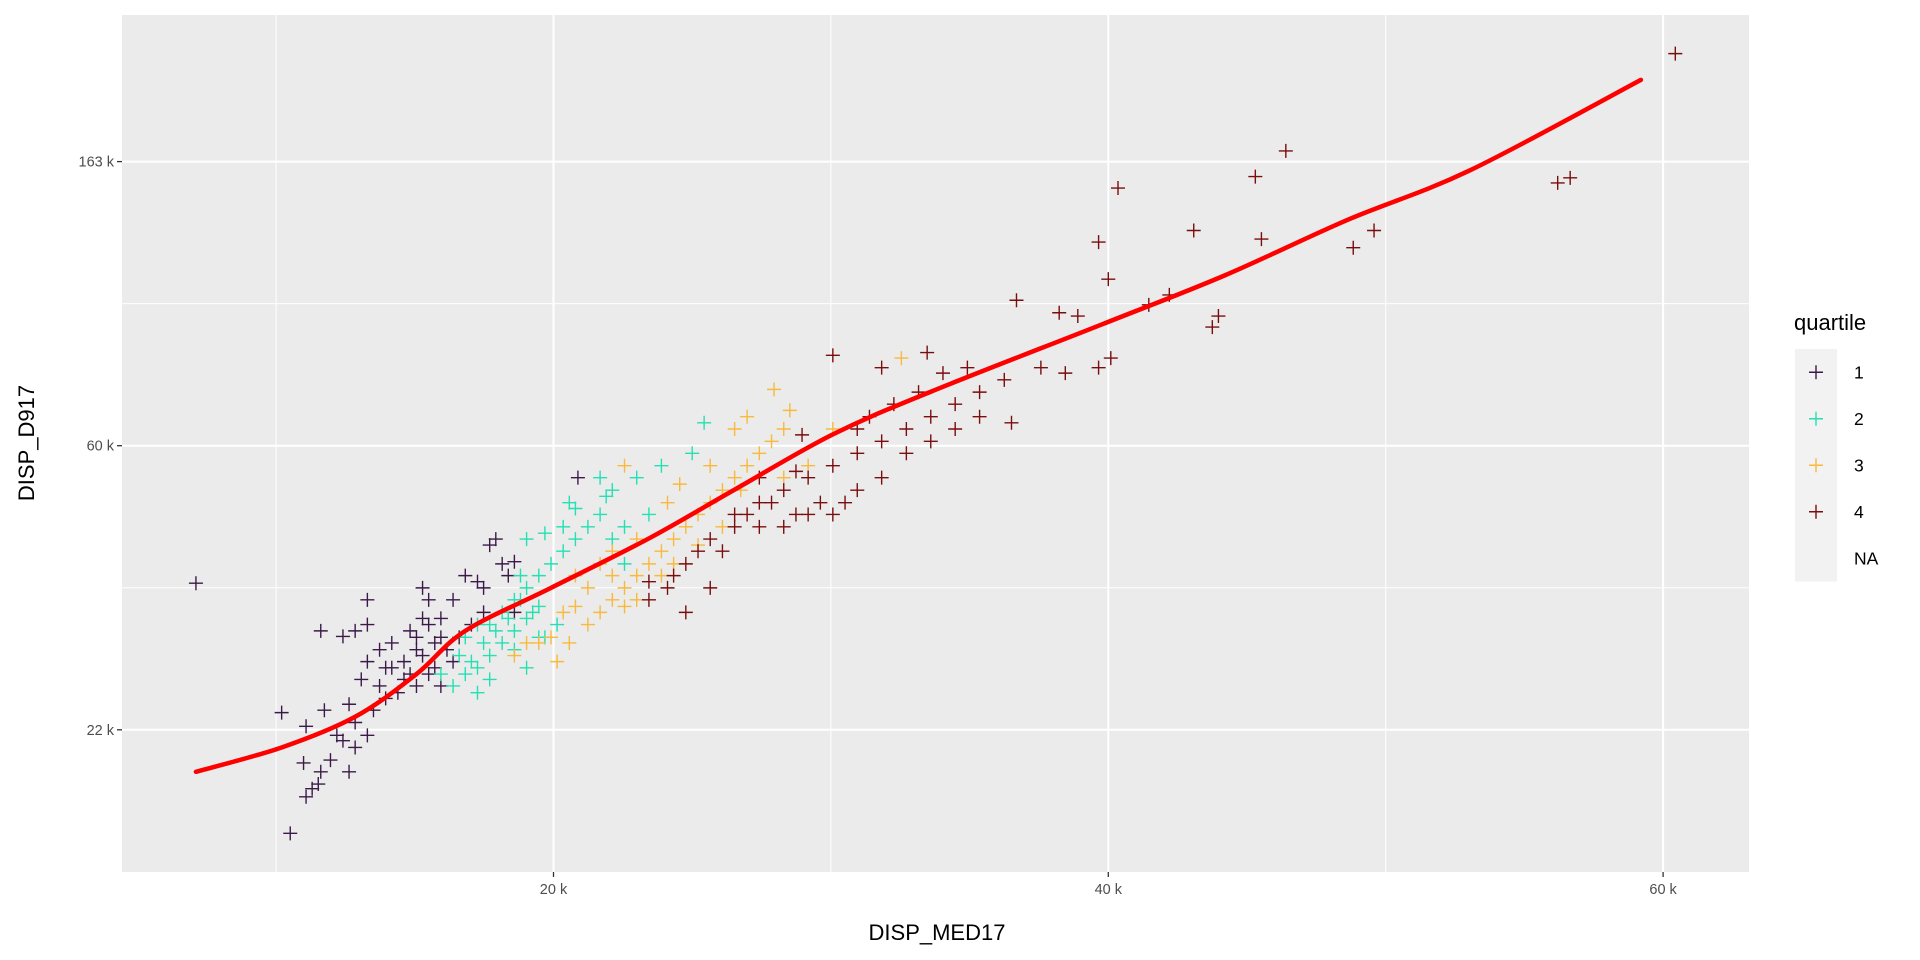  I want to click on y-axis-title: DISP_D917, so click(26, 443).